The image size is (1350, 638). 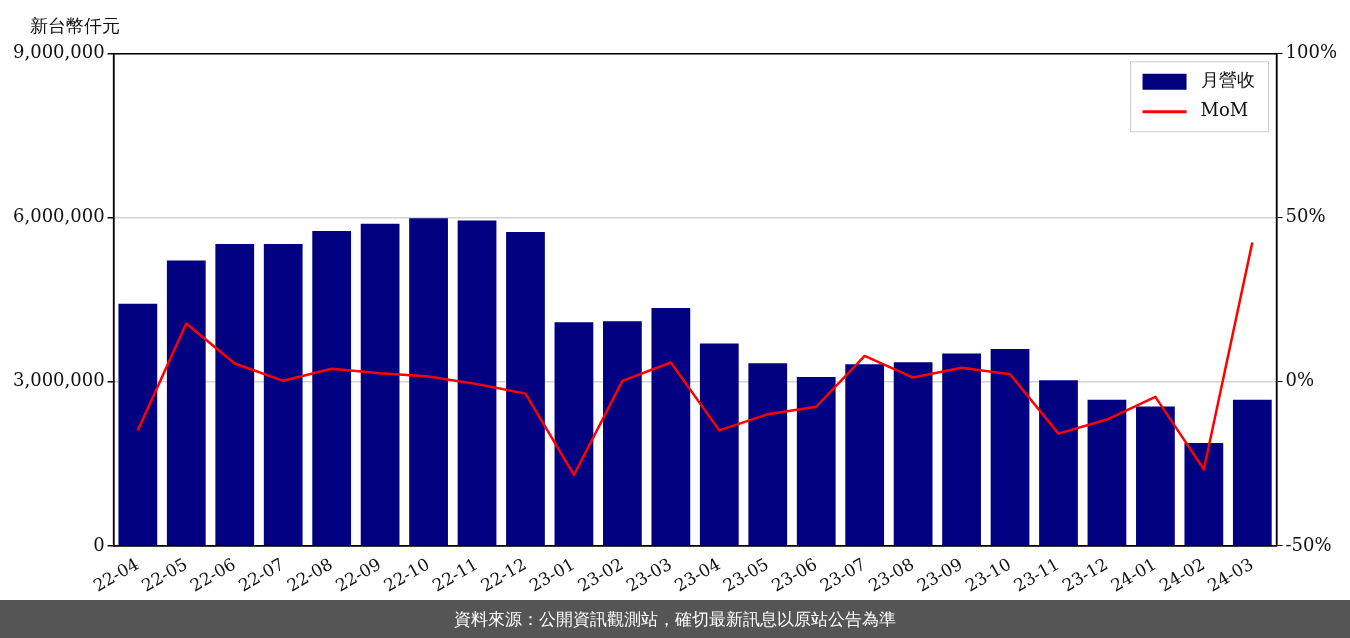 I want to click on legend-label: 月營收, so click(x=1227, y=80).